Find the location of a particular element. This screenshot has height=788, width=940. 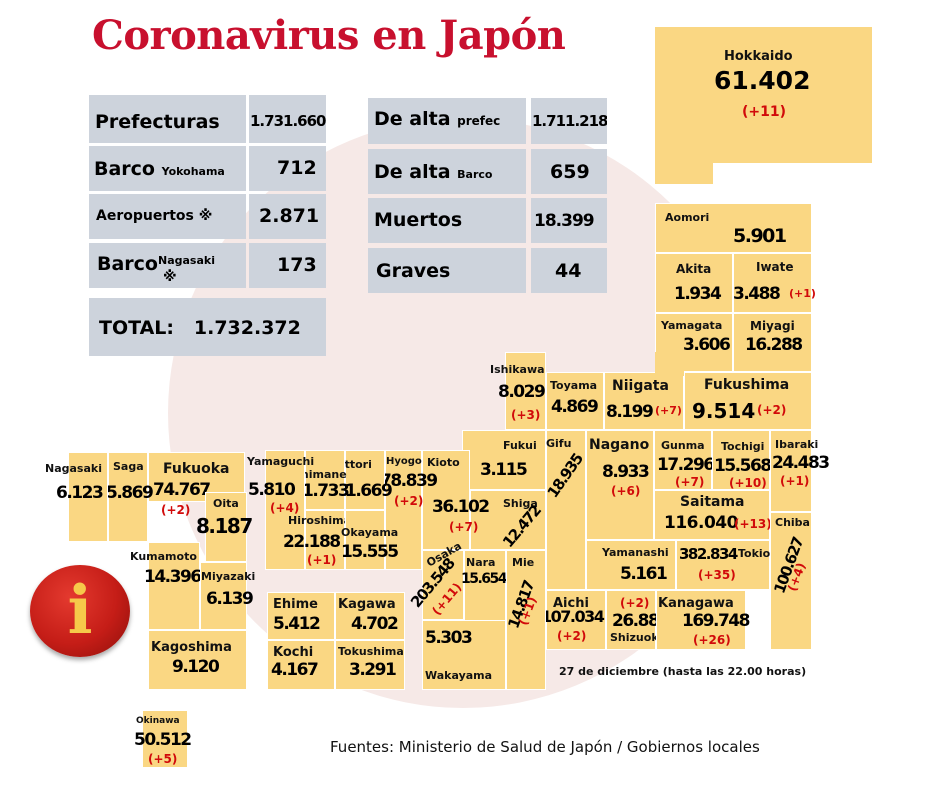

pref-nara is located at coordinates (485, 590).